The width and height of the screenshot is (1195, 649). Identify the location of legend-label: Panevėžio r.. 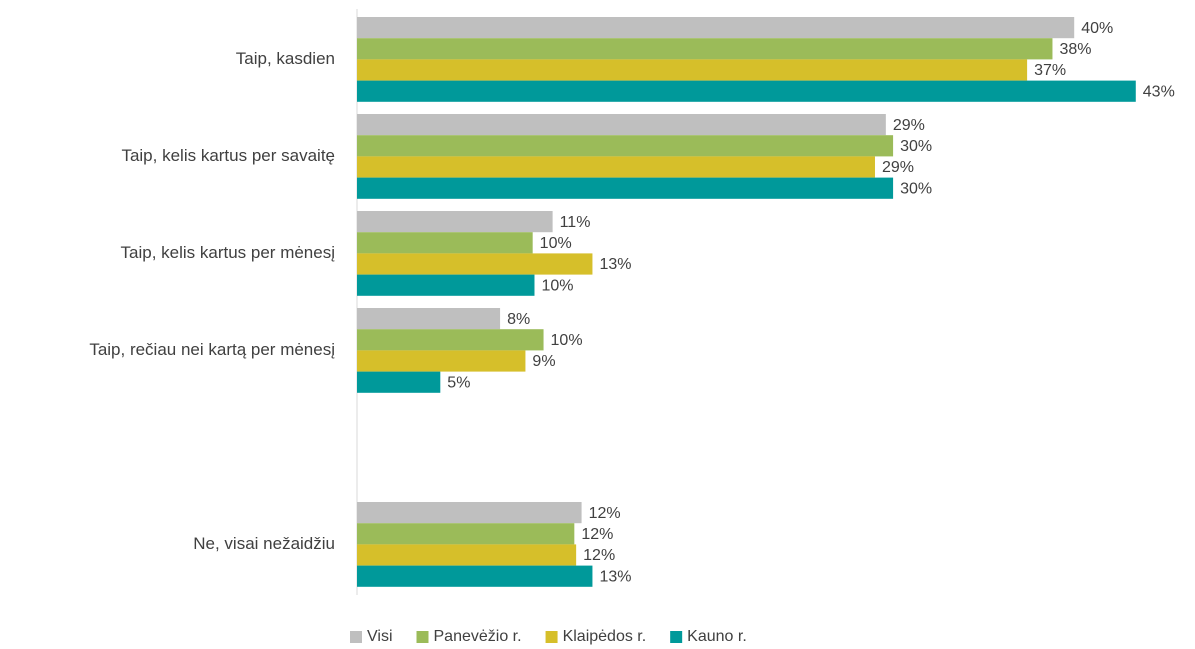
(478, 636).